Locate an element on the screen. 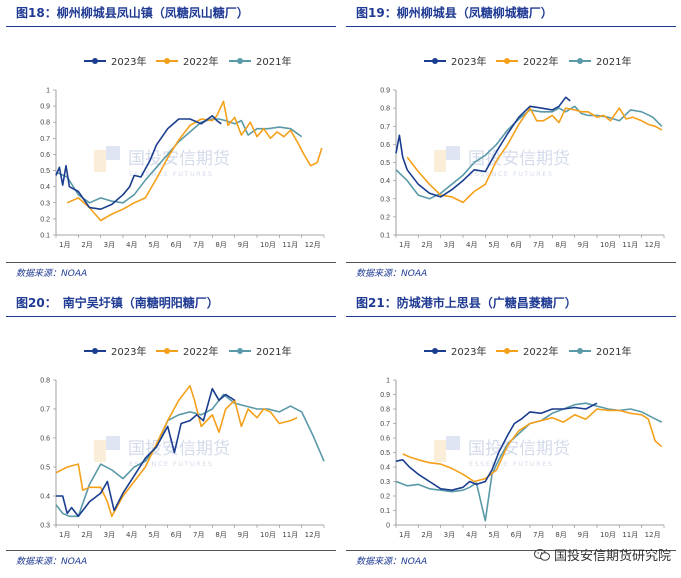 This screenshot has height=578, width=681. title-divider is located at coordinates (511, 26).